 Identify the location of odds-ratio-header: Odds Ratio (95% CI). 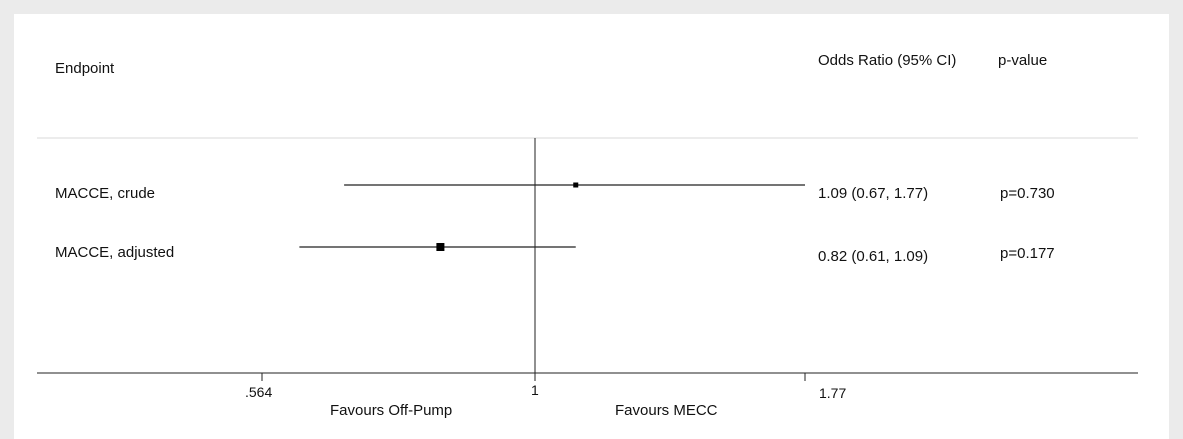
(887, 60).